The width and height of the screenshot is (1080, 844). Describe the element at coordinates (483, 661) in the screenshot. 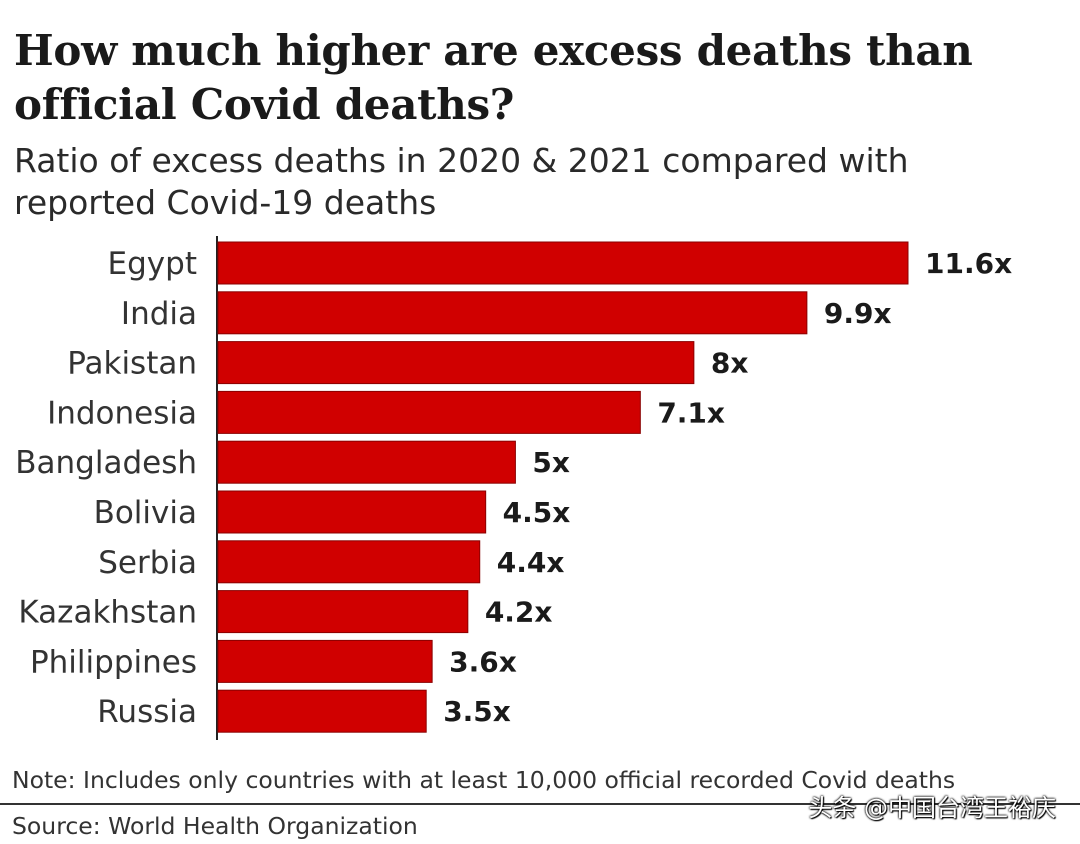

I see `value-label: 3.6x` at that location.